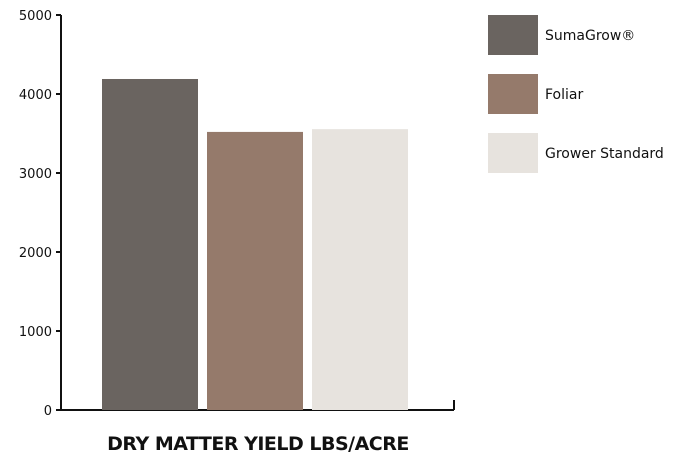 This screenshot has width=684, height=455. What do you see at coordinates (604, 154) in the screenshot?
I see `legend-label: Grower Standard` at bounding box center [604, 154].